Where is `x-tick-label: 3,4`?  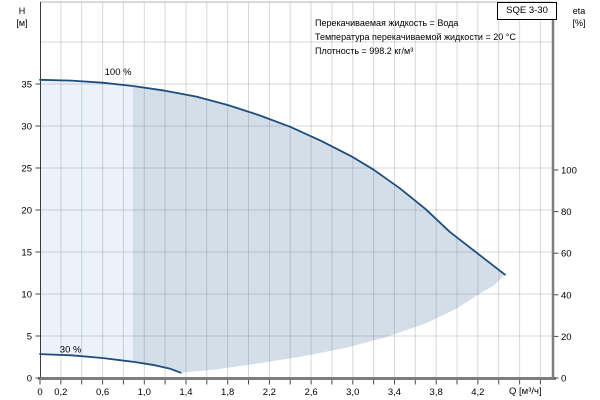
x-tick-label: 3,4 is located at coordinates (394, 392).